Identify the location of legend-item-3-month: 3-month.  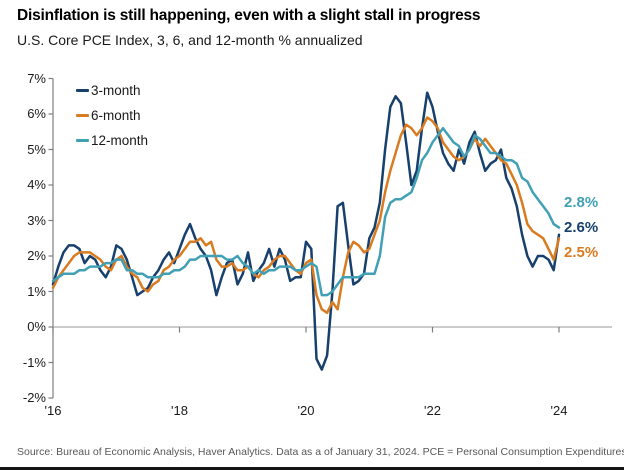
(112, 90).